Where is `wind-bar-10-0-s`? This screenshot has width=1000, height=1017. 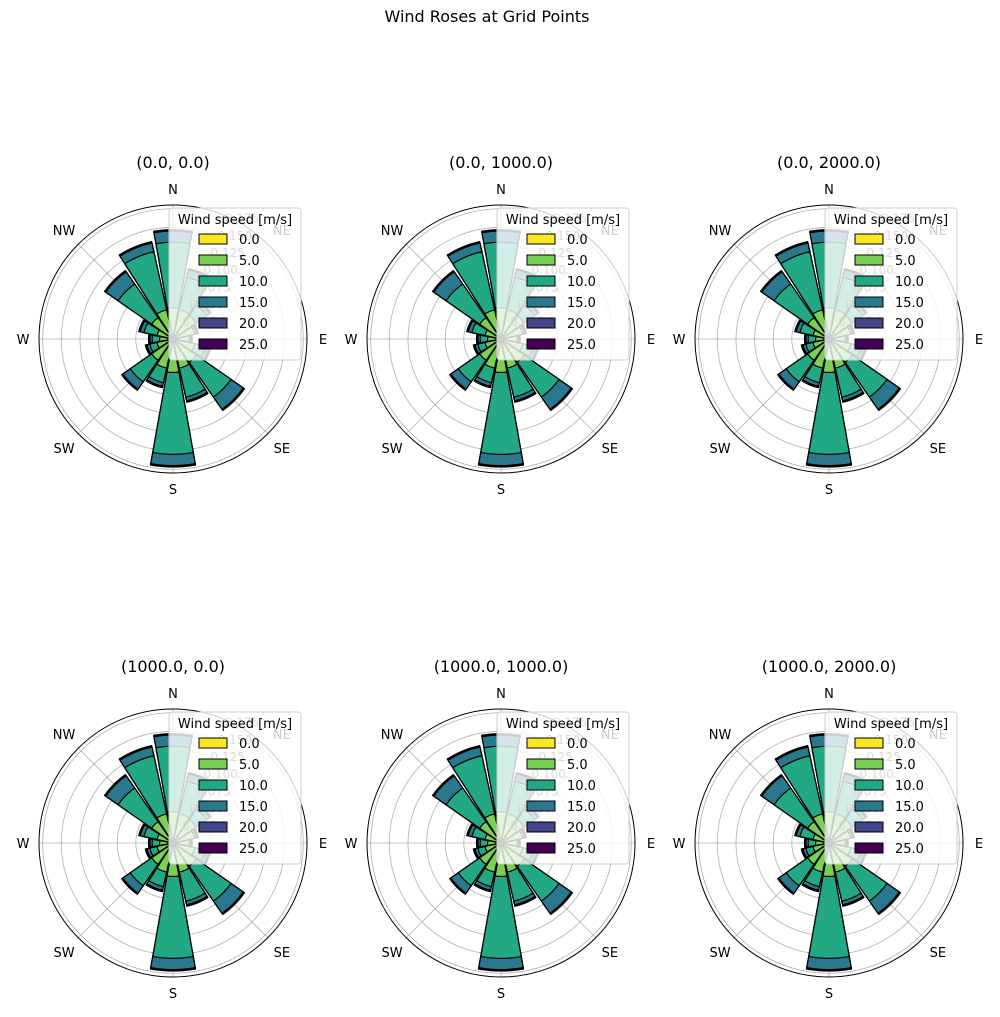 wind-bar-10-0-s is located at coordinates (829, 900).